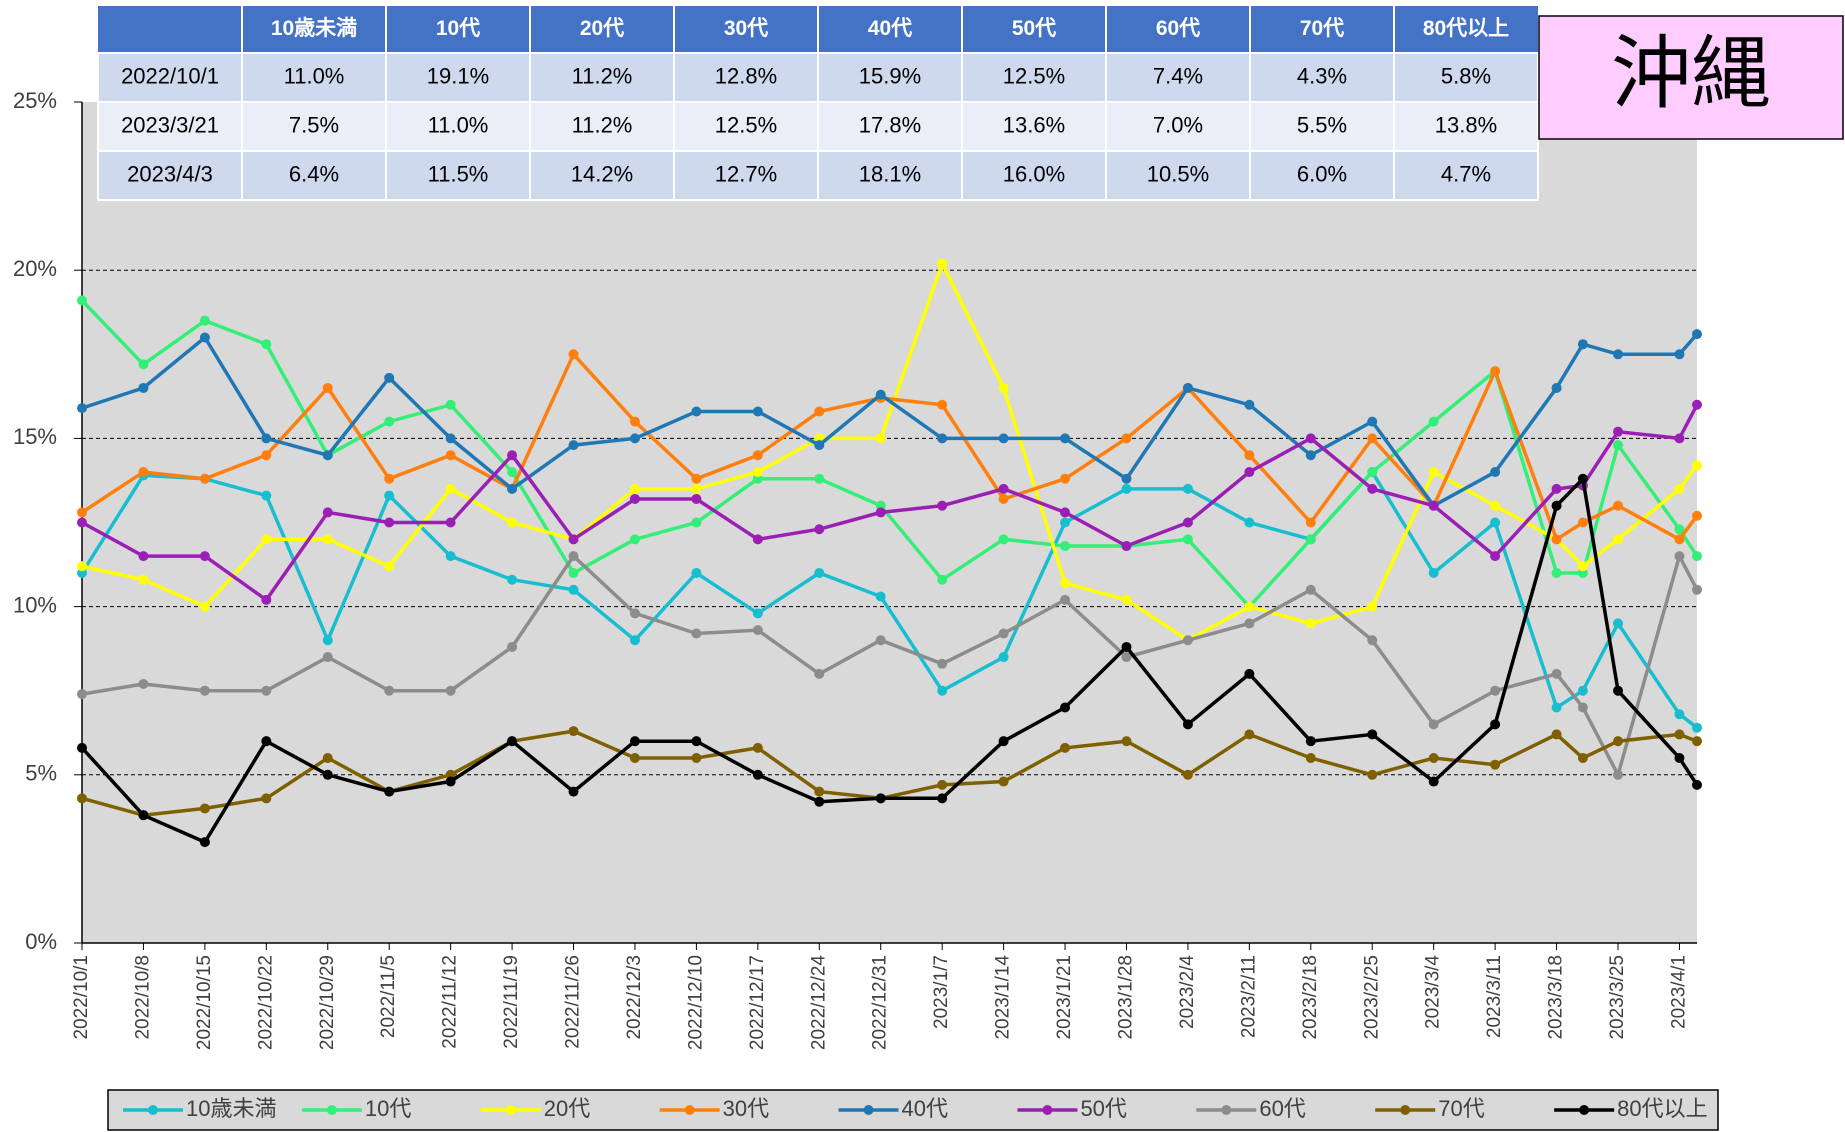 Image resolution: width=1845 pixels, height=1132 pixels. I want to click on table-cell: 11.2%, so click(602, 75).